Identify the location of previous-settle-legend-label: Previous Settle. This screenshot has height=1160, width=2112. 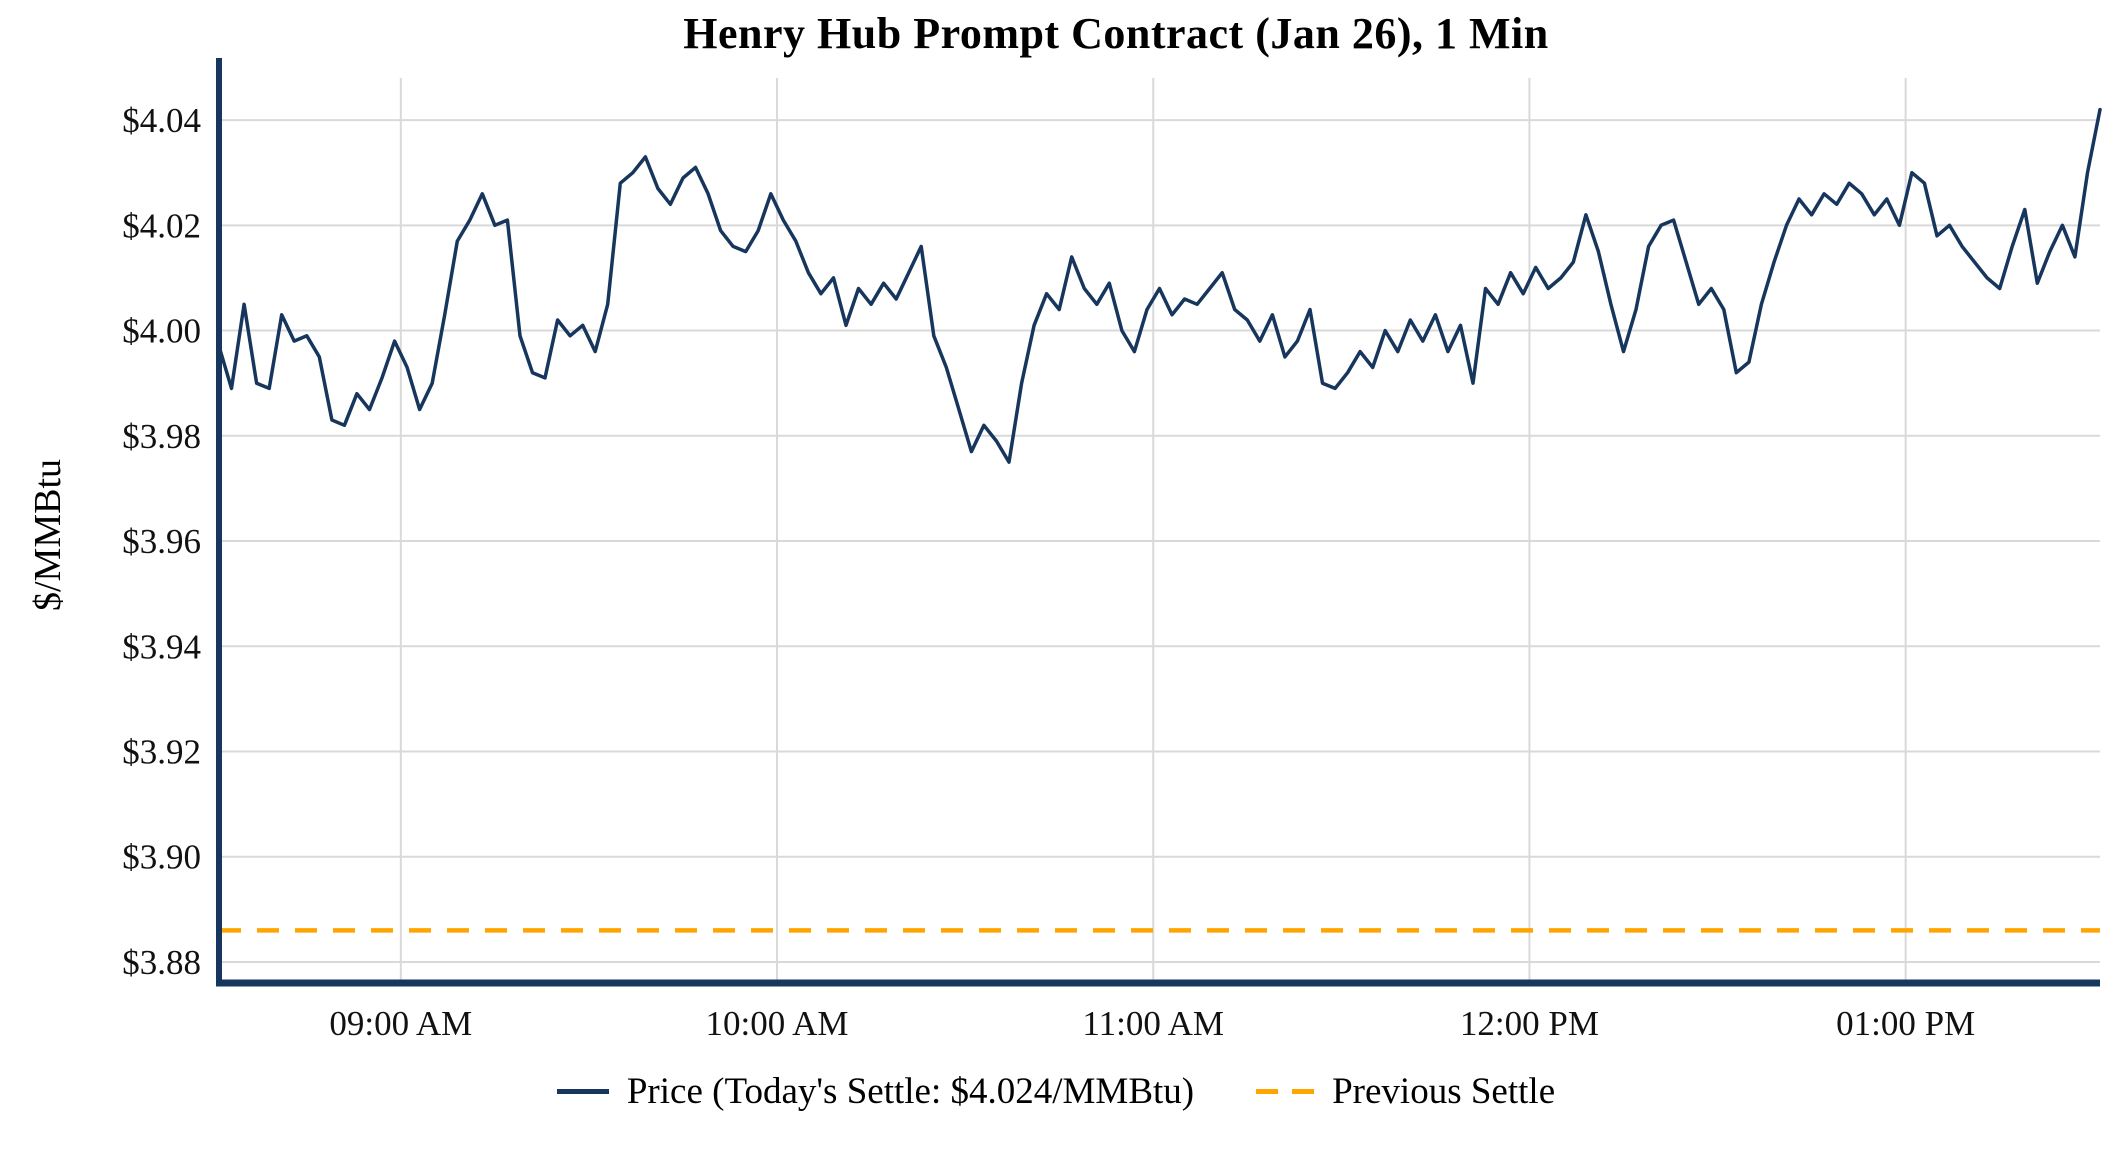
(1444, 1091).